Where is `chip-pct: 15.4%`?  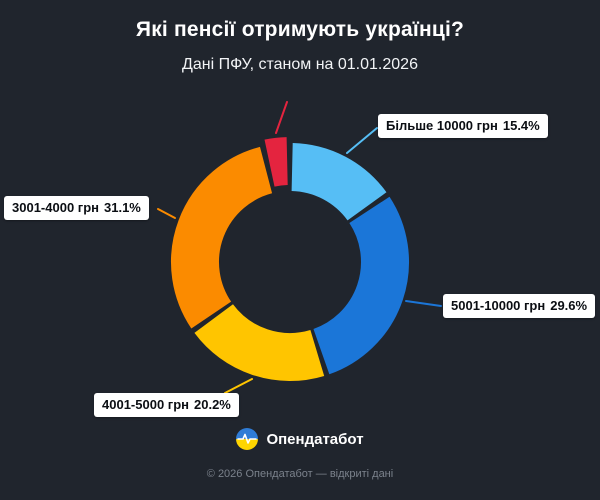
chip-pct: 15.4% is located at coordinates (521, 125).